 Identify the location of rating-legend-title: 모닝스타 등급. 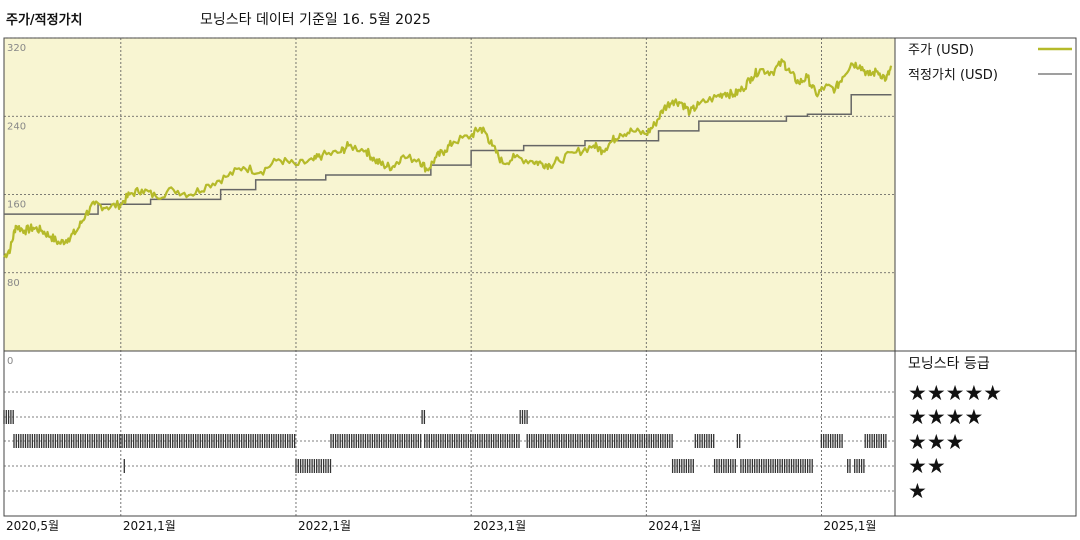
(949, 364).